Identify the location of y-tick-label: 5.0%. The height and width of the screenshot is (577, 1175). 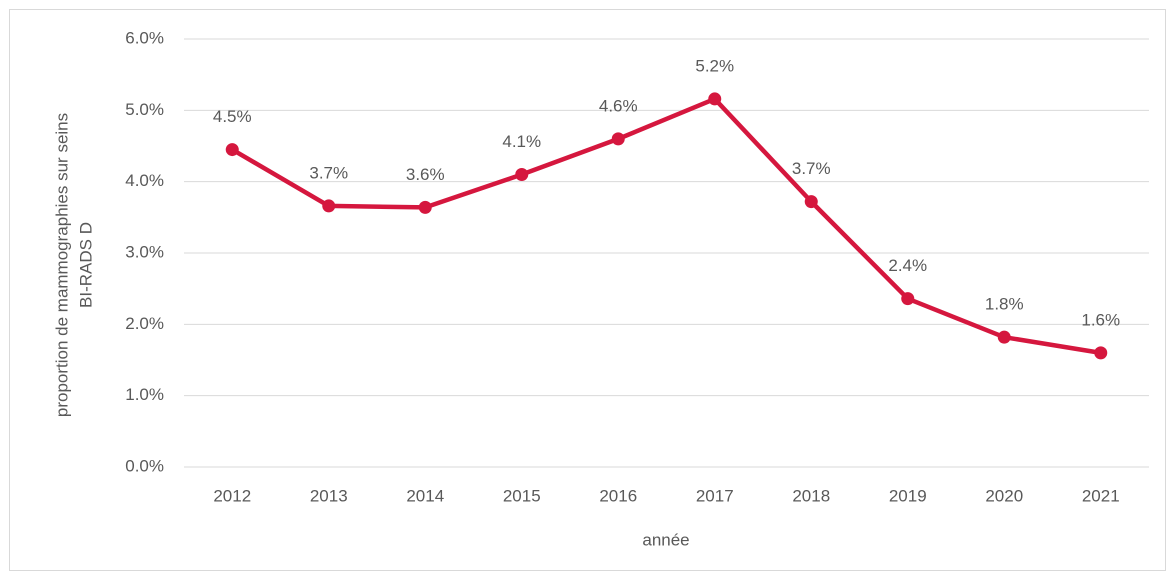
(144, 109).